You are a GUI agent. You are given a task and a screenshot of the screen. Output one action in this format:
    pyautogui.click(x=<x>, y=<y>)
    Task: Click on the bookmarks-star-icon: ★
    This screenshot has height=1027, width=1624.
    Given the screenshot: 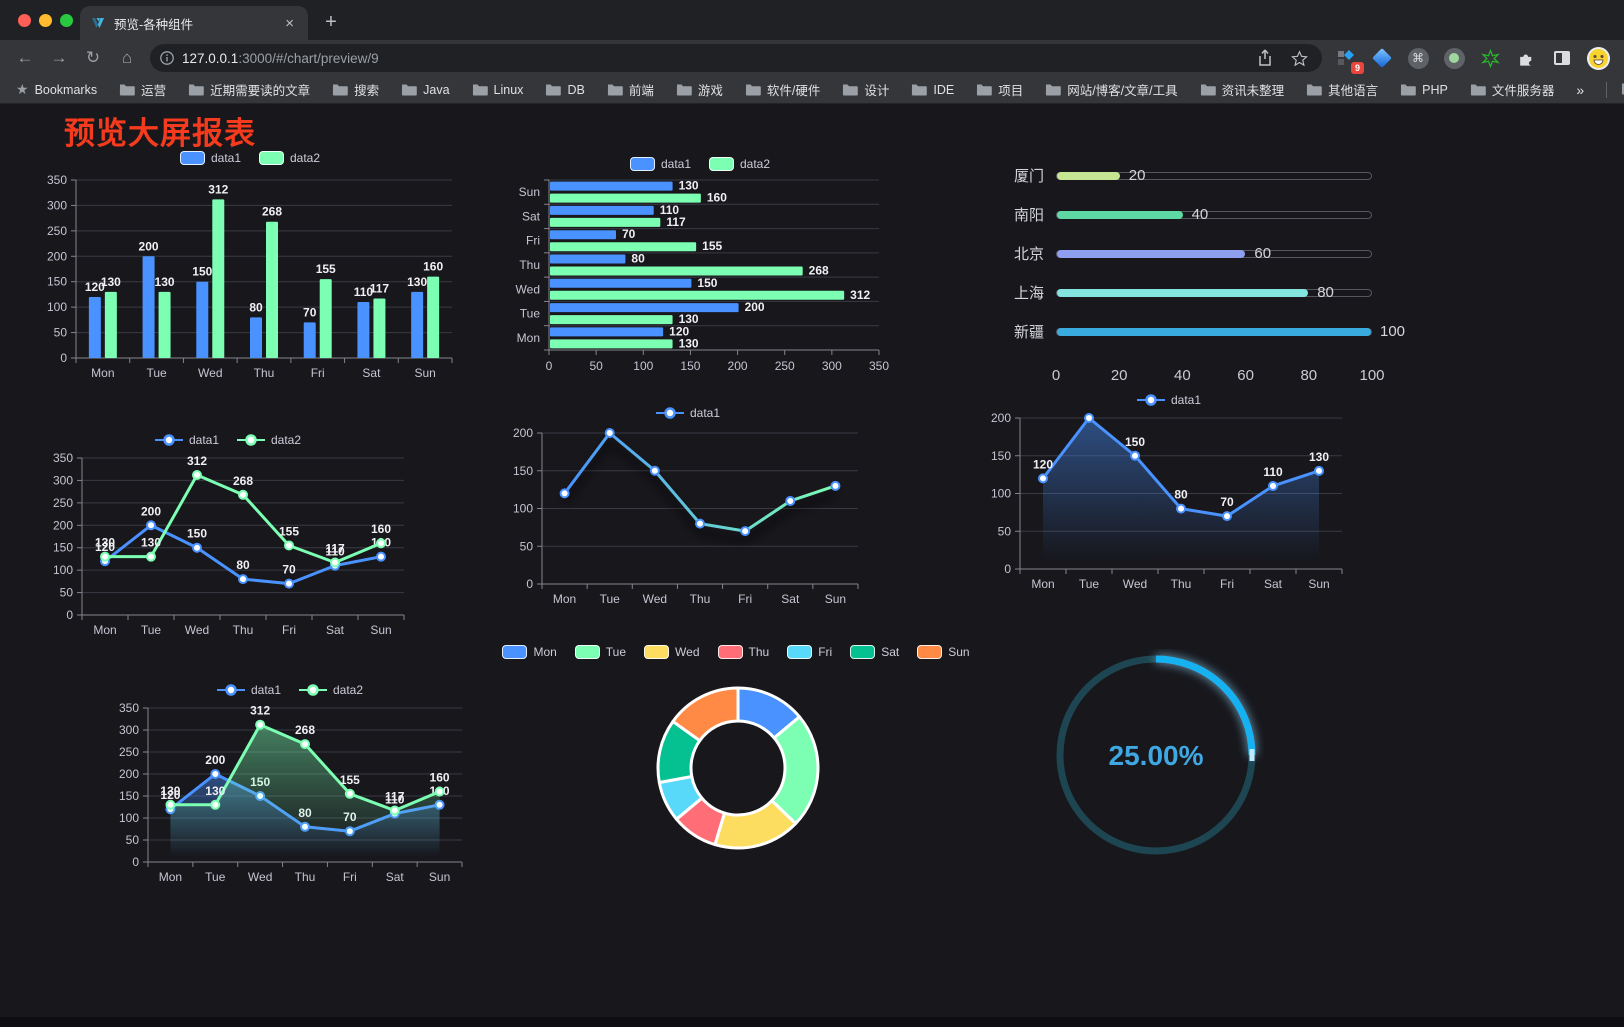 What is the action you would take?
    pyautogui.click(x=22, y=89)
    